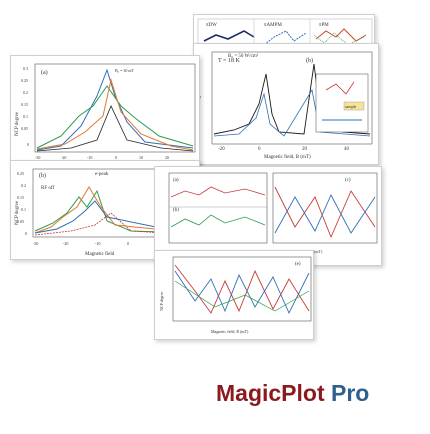 Image resolution: width=430 pixels, height=434 pixels. I want to click on annotation: RF off, so click(47, 188).